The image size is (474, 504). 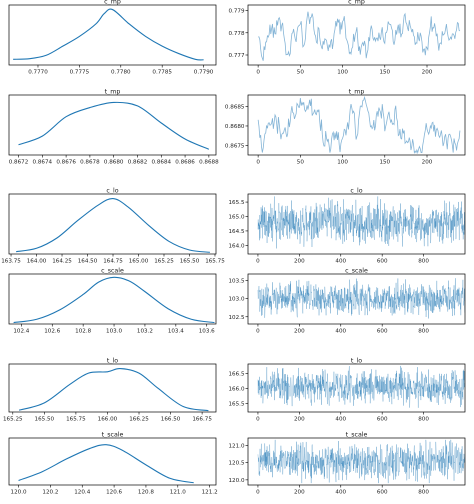 What do you see at coordinates (114, 163) in the screenshot?
I see `x-tick-label: 0.8680` at bounding box center [114, 163].